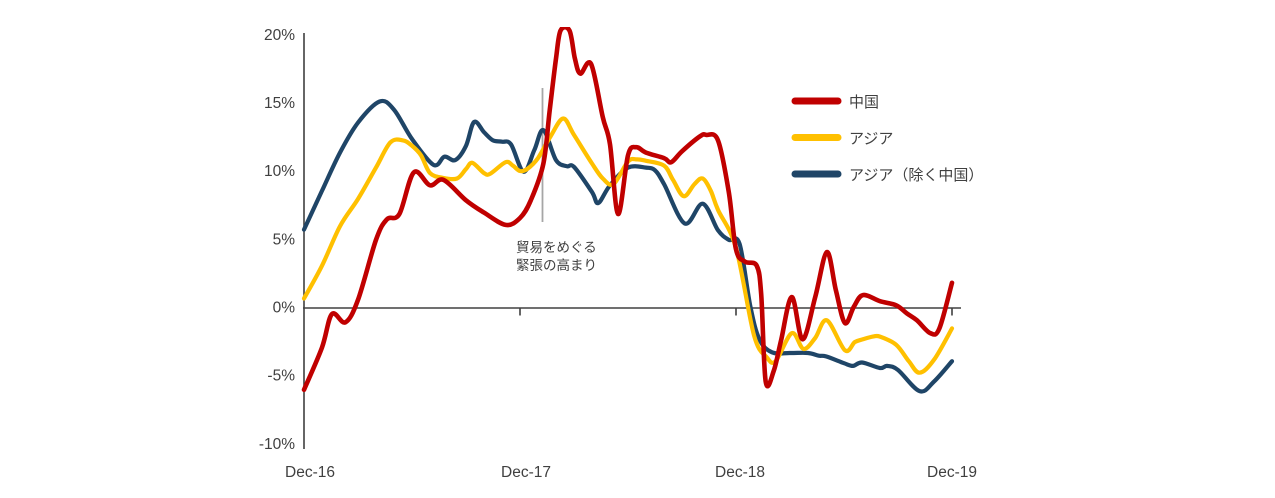 The width and height of the screenshot is (1275, 498). What do you see at coordinates (916, 175) in the screenshot?
I see `legend-label-asia-ex-china: アジア（除く中国）` at bounding box center [916, 175].